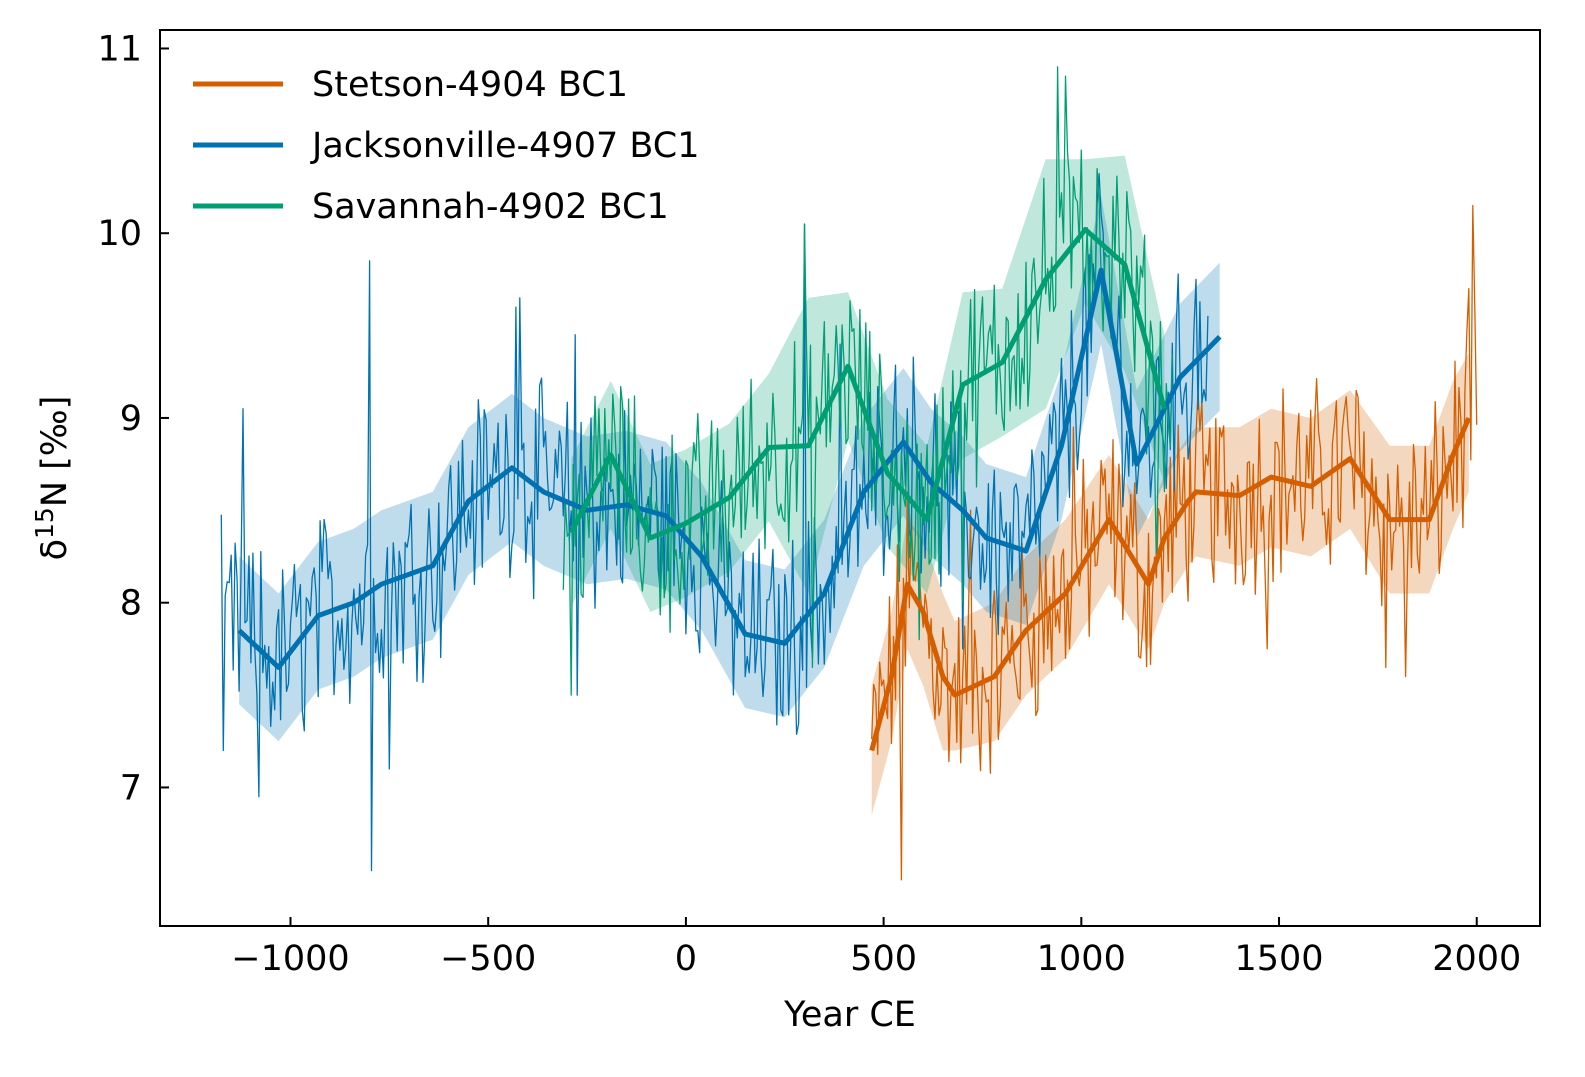 This screenshot has width=1585, height=1077. What do you see at coordinates (470, 85) in the screenshot?
I see `legend-label: Stetson-4904 BC1` at bounding box center [470, 85].